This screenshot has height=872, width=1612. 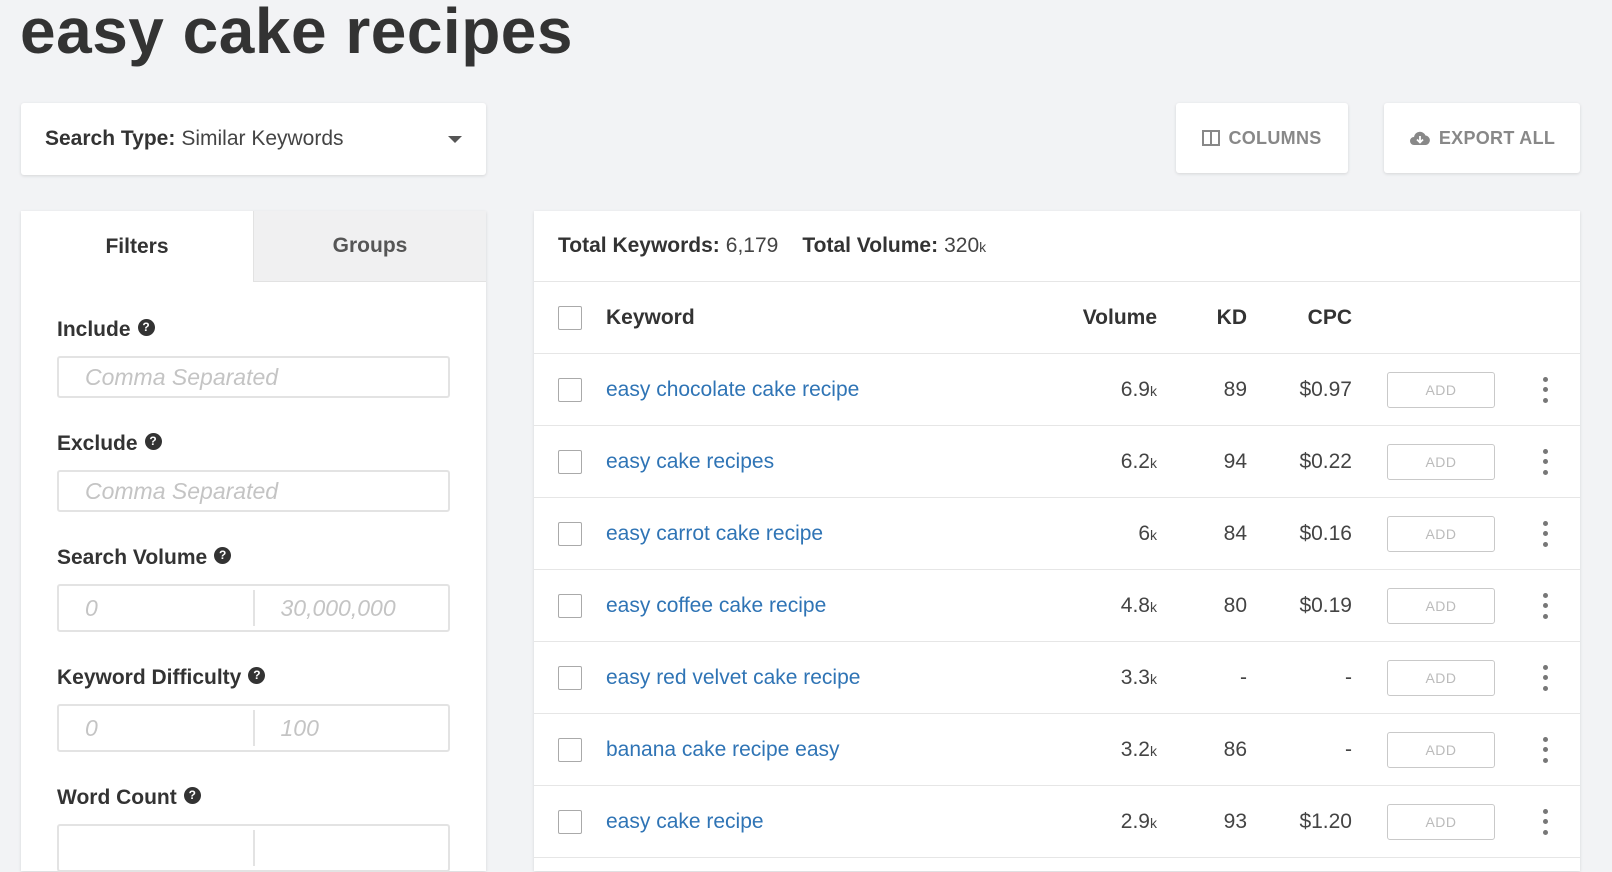 I want to click on table-row: easy carrot cake recipe 6k 84 $0.16 ADD, so click(x=1057, y=534).